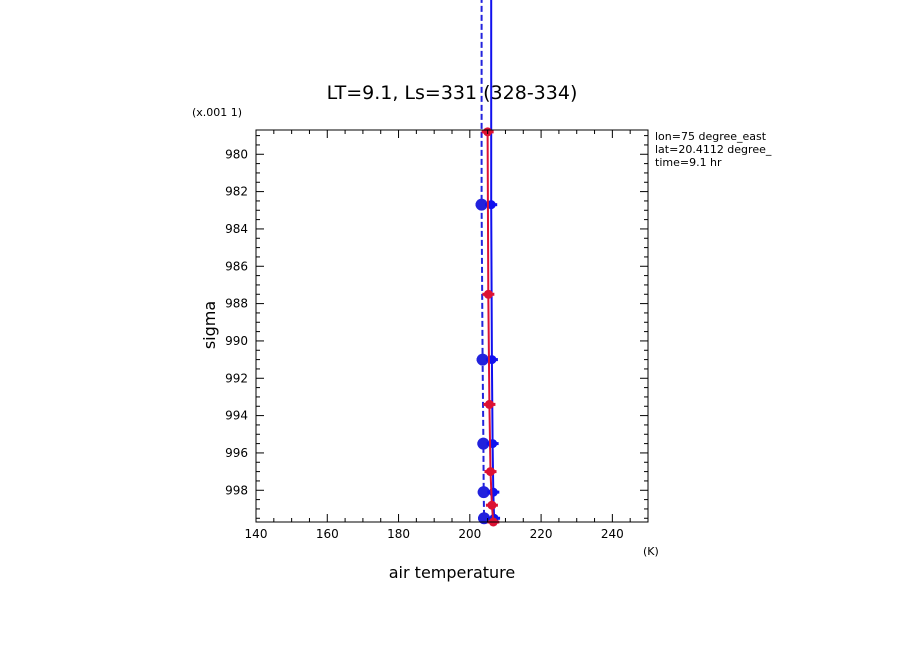 Image resolution: width=904 pixels, height=654 pixels. I want to click on x-tick-label: 140, so click(256, 534).